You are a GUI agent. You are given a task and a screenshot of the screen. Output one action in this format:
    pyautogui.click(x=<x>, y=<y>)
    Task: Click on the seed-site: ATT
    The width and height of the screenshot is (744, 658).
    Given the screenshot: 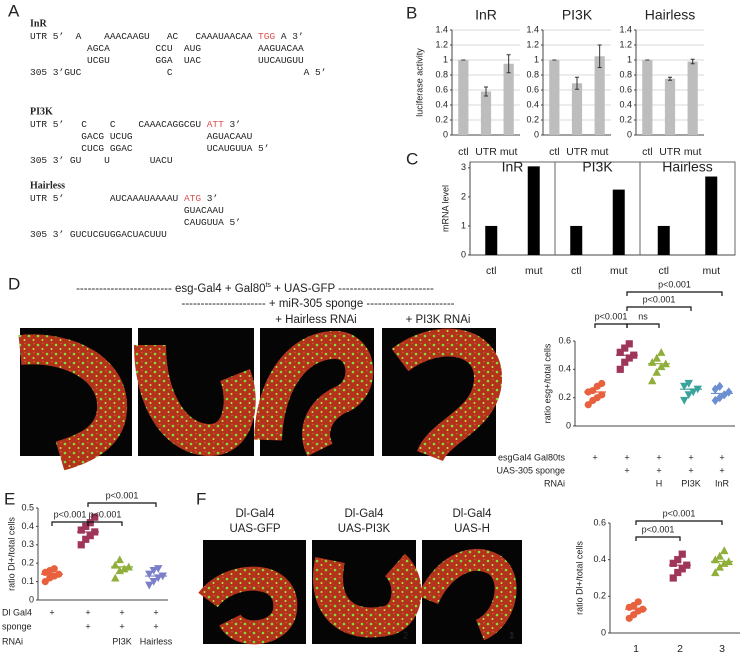 What is the action you would take?
    pyautogui.click(x=215, y=124)
    